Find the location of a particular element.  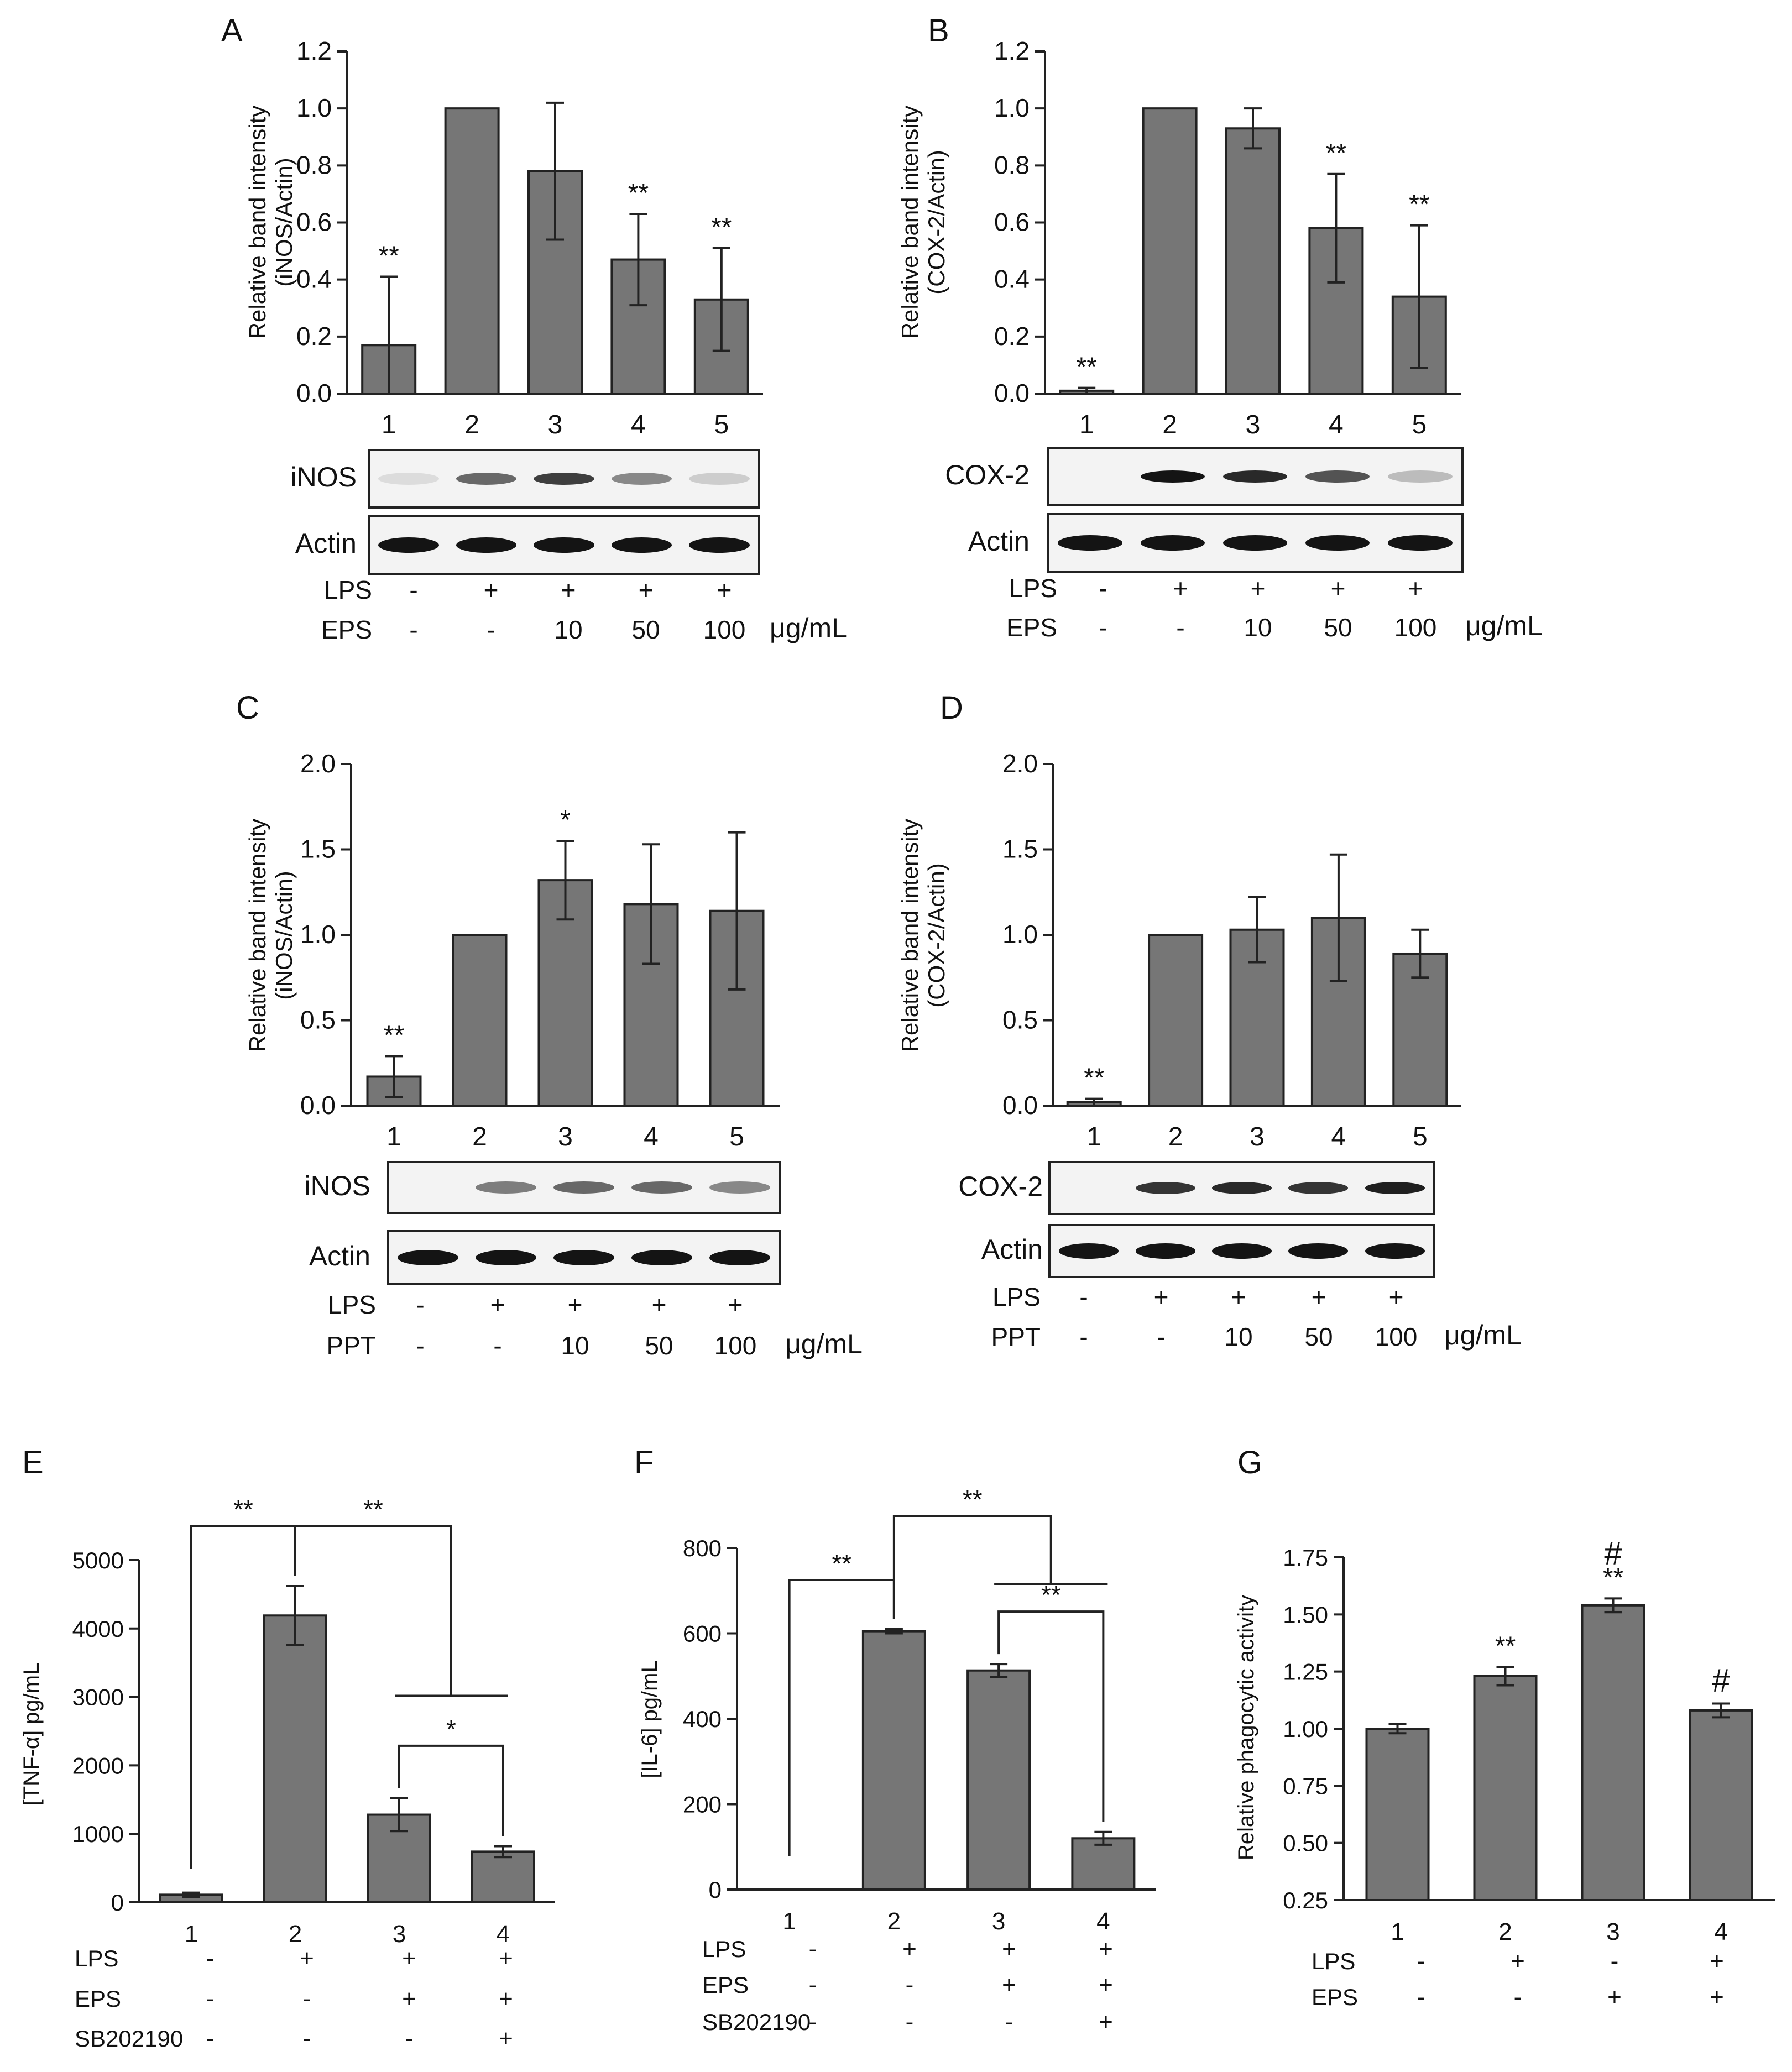

panel-a-letter: A is located at coordinates (232, 31).